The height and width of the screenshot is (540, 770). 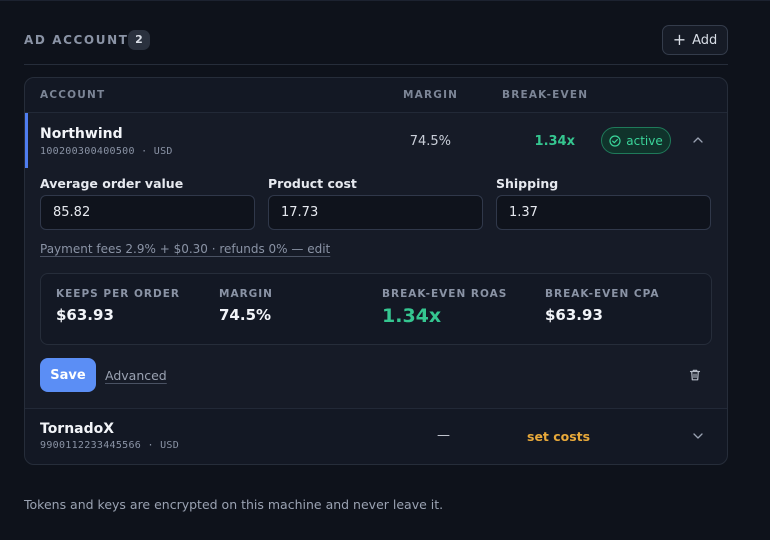 What do you see at coordinates (554, 141) in the screenshot?
I see `account-break-even: 1.34x` at bounding box center [554, 141].